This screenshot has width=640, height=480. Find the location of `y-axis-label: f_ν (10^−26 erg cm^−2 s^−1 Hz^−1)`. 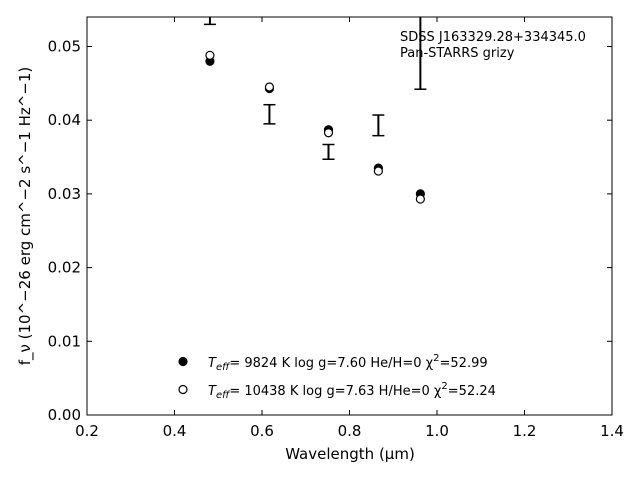

y-axis-label: f_ν (10^−26 erg cm^−2 s^−1 Hz^−1) is located at coordinates (25, 216).